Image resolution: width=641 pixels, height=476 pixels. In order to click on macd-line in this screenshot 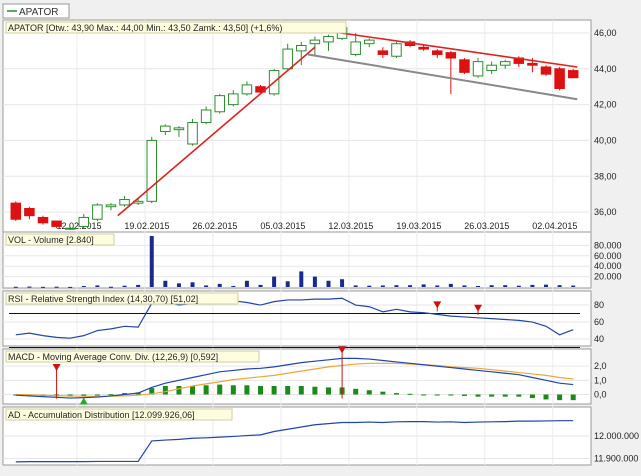, I will do `click(294, 378)`.